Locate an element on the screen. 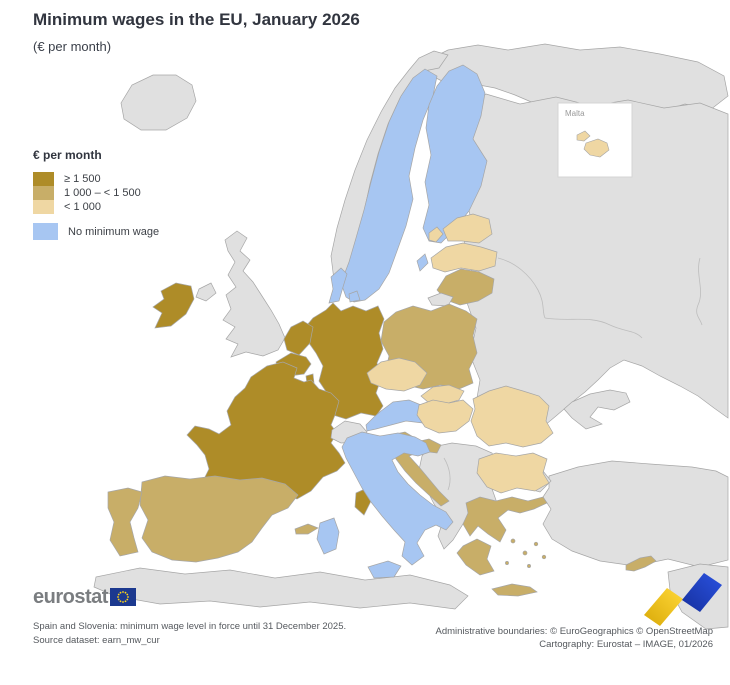 The image size is (730, 685). legend-title: € per month is located at coordinates (67, 155).